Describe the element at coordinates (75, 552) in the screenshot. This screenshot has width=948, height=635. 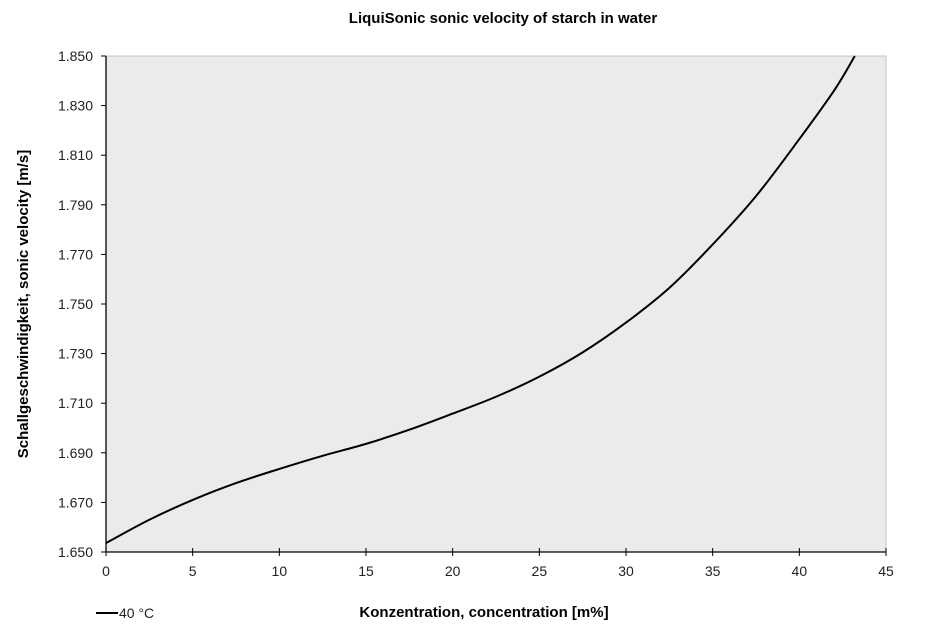
I see `y-tick-label: 1.650` at that location.